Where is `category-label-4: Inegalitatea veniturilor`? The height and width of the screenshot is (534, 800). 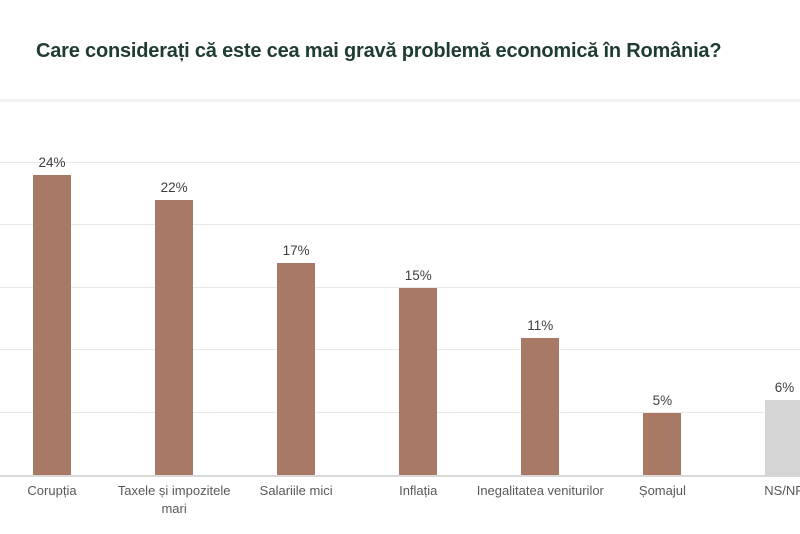 category-label-4: Inegalitatea veniturilor is located at coordinates (540, 490).